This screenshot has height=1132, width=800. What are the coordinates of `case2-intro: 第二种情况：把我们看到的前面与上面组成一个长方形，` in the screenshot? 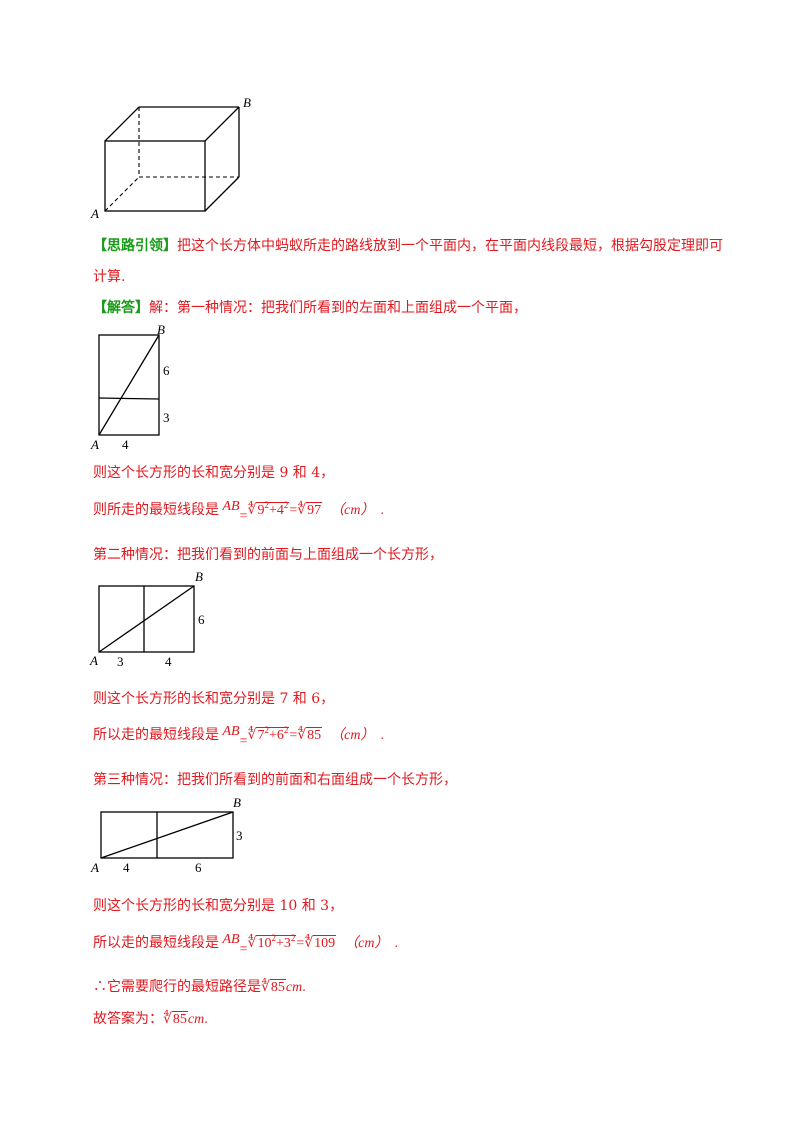 It's located at (268, 555).